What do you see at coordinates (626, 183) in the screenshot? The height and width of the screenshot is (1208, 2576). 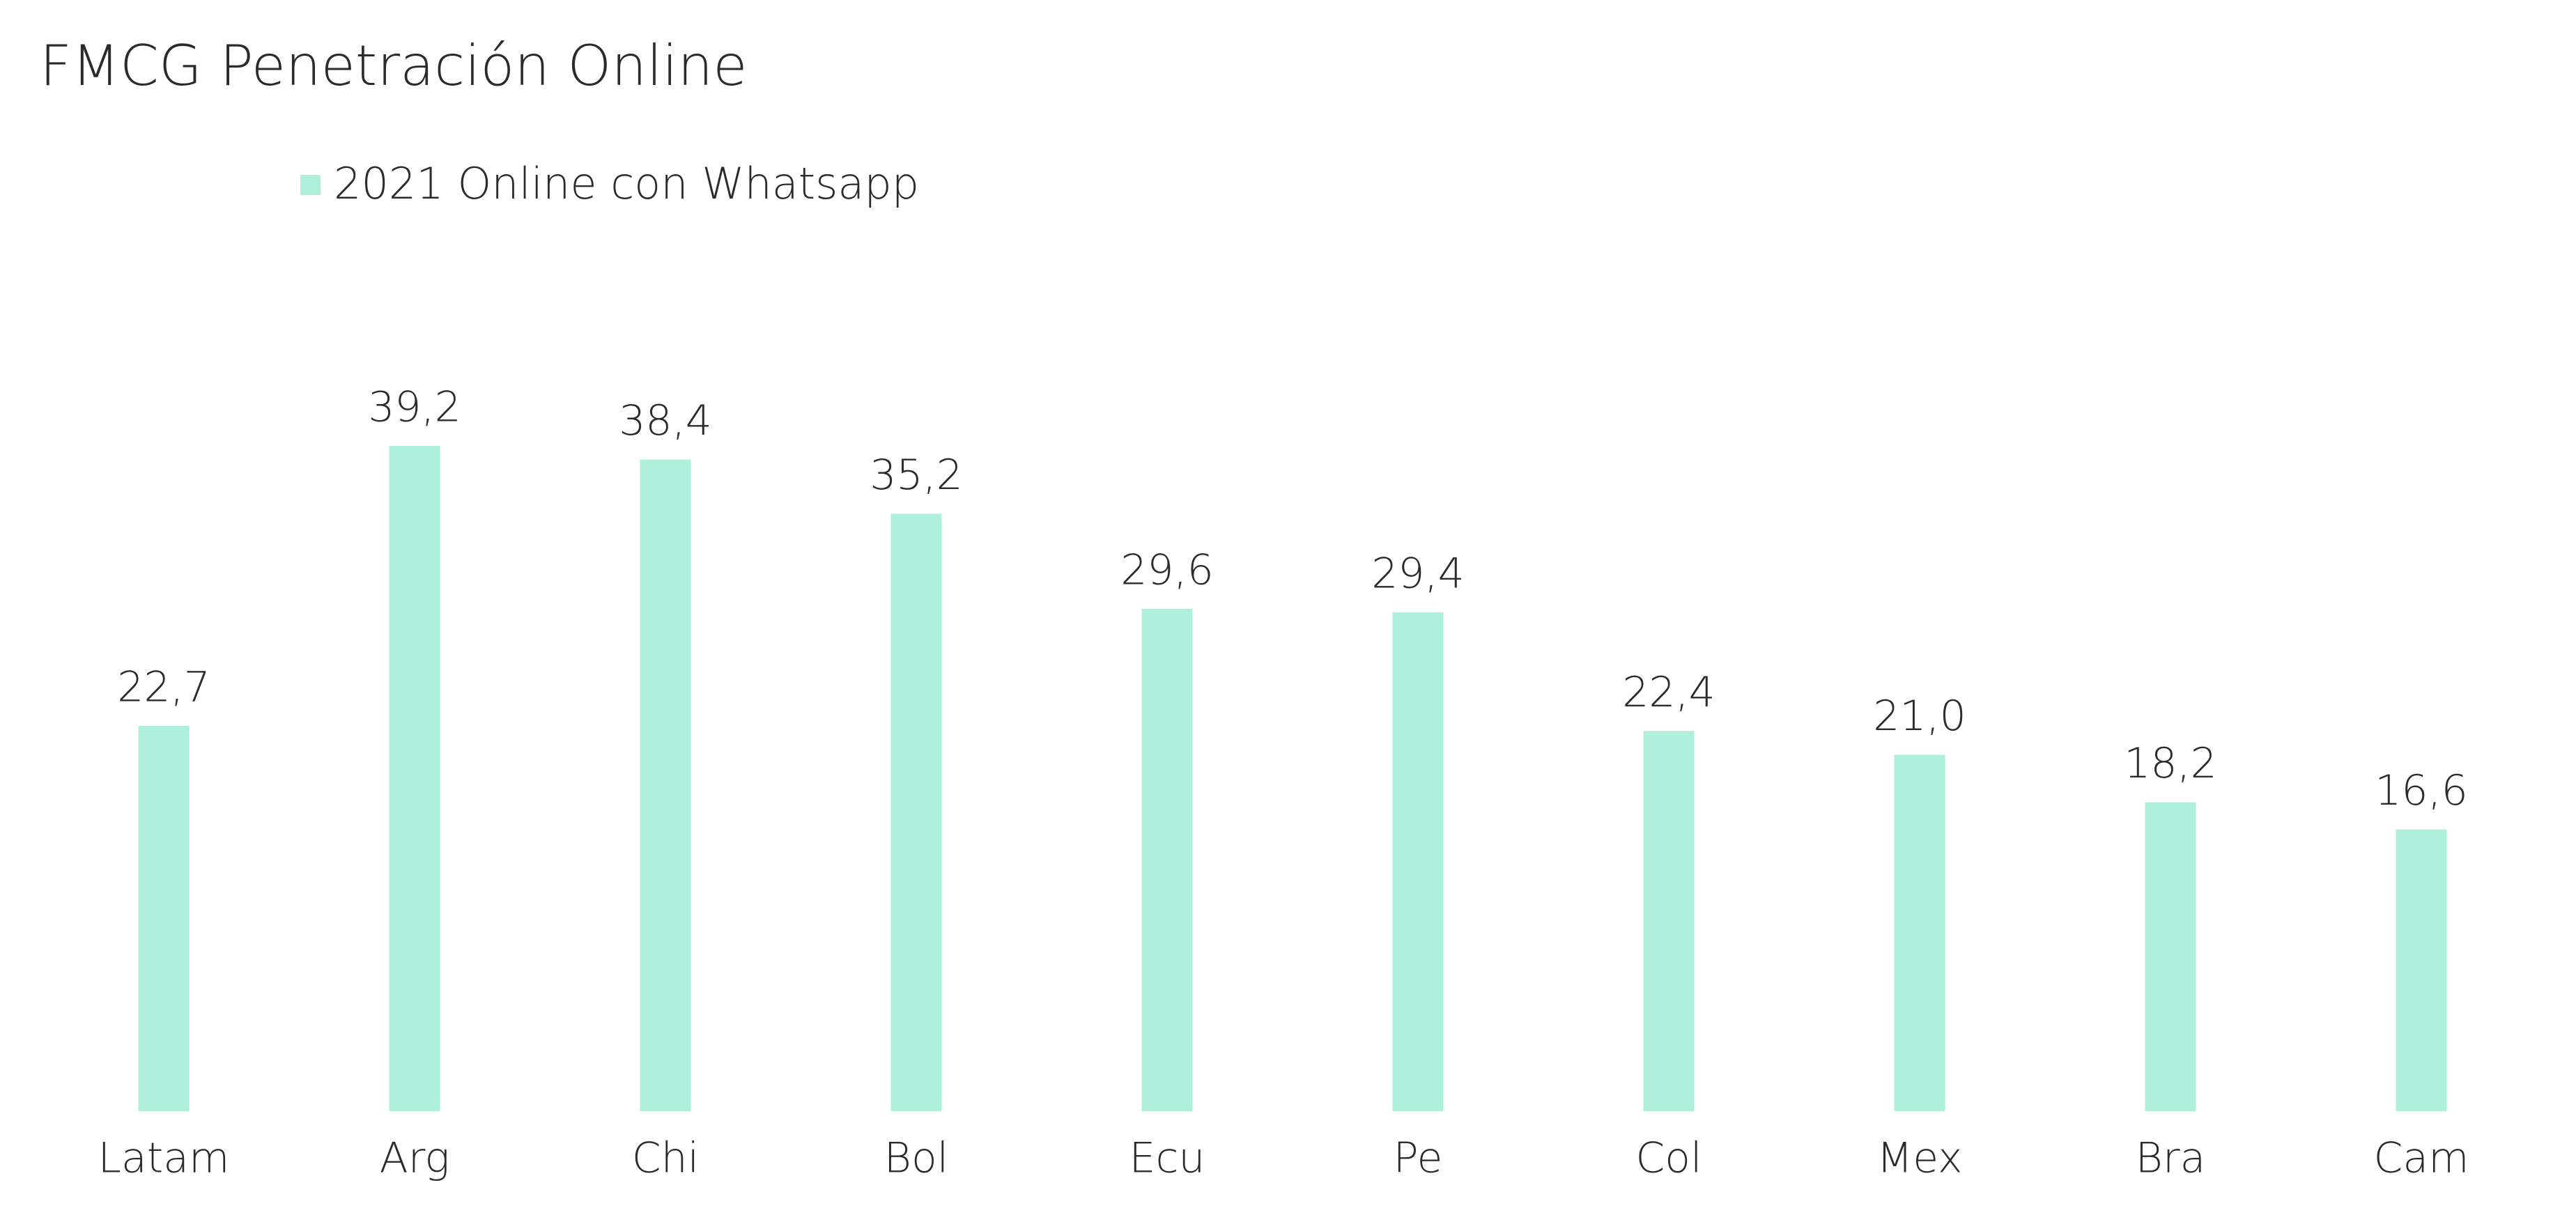 I see `legend-label: 2021 Online con Whatsapp` at bounding box center [626, 183].